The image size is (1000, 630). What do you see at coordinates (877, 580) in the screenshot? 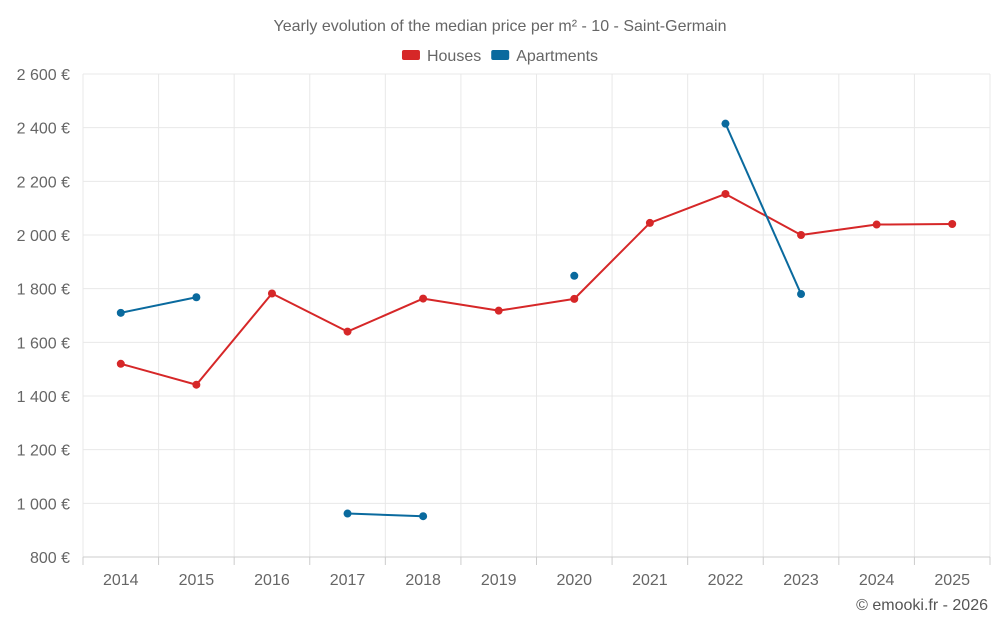
I see `x-tick-label: 2024` at bounding box center [877, 580].